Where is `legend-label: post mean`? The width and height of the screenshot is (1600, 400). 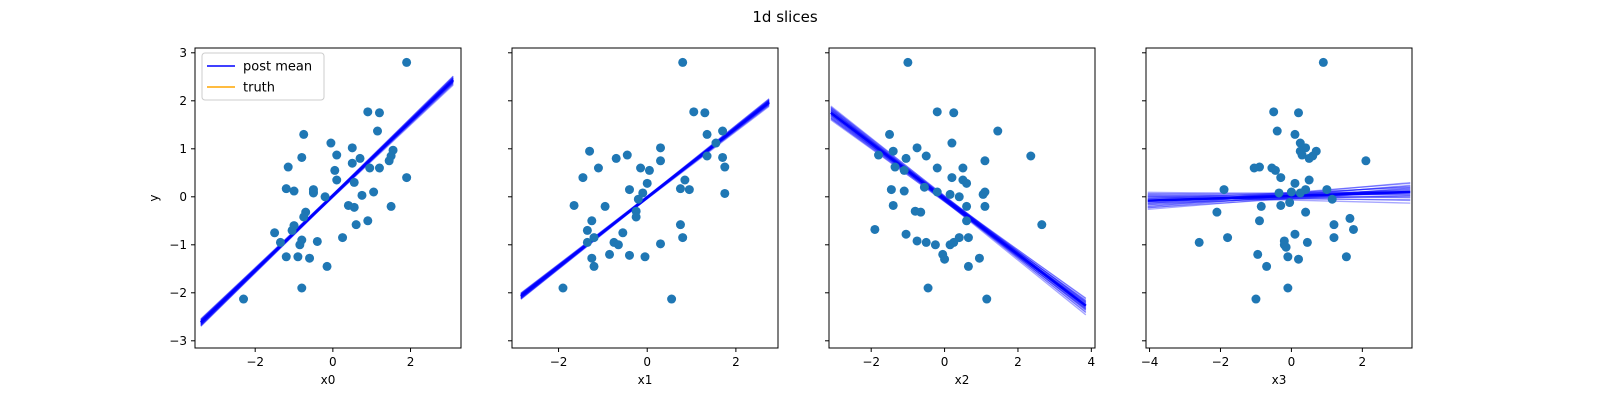
legend-label: post mean is located at coordinates (277, 67).